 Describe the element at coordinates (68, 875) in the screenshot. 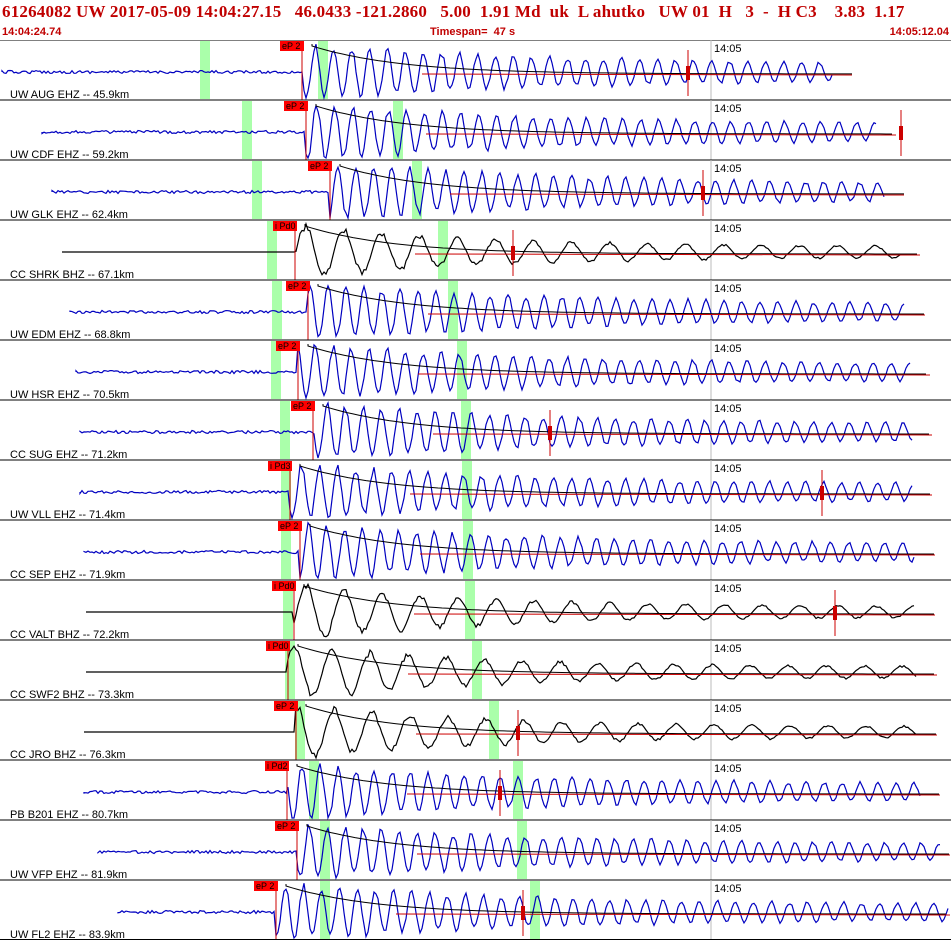

I see `channel-label: UW VFP EHZ -- 81.9km` at that location.